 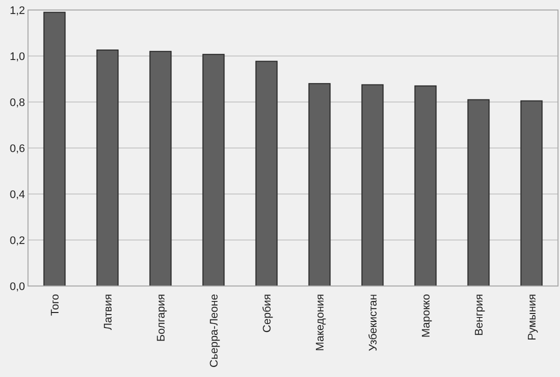 I want to click on x-tick-label: Сьерра-Леоне, so click(x=214, y=331).